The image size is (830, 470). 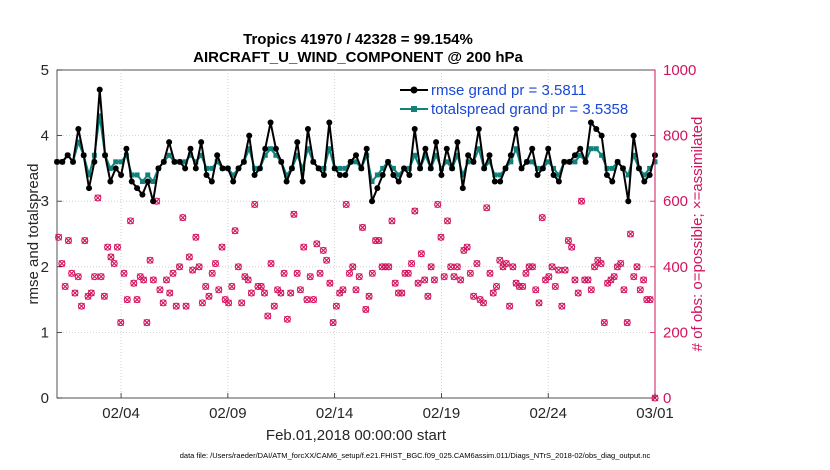 I want to click on y-left-tick-label: 2, so click(x=45, y=267).